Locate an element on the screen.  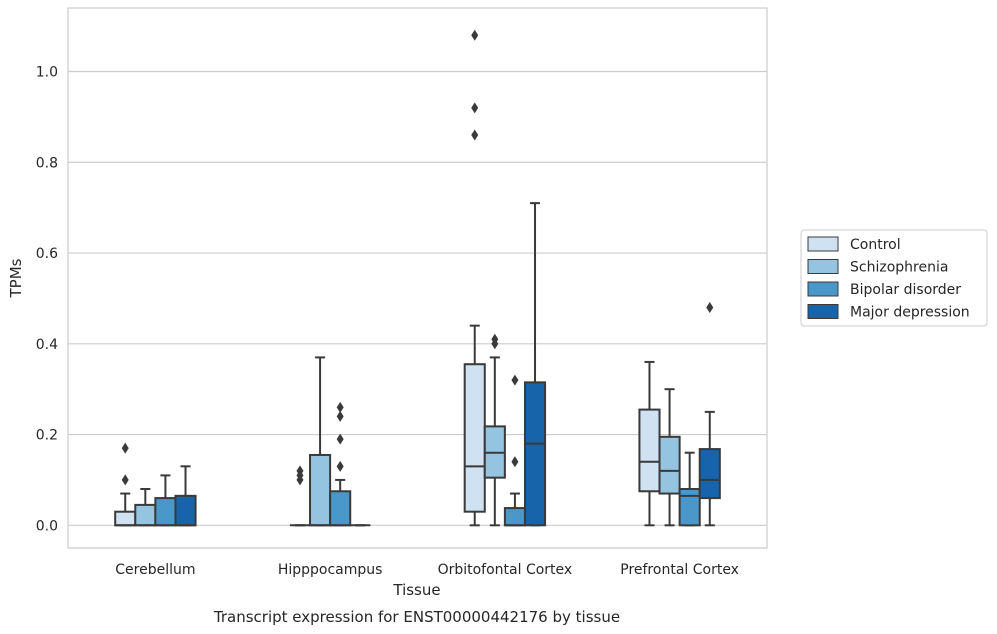
x-tick-label: Hipppocampus is located at coordinates (330, 570).